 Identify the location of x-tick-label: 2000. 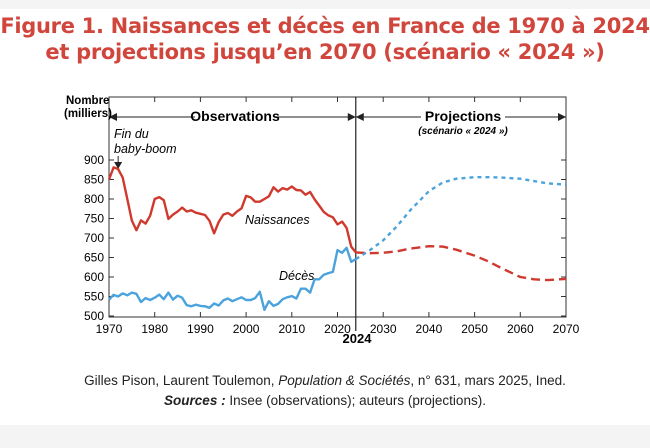
(246, 329).